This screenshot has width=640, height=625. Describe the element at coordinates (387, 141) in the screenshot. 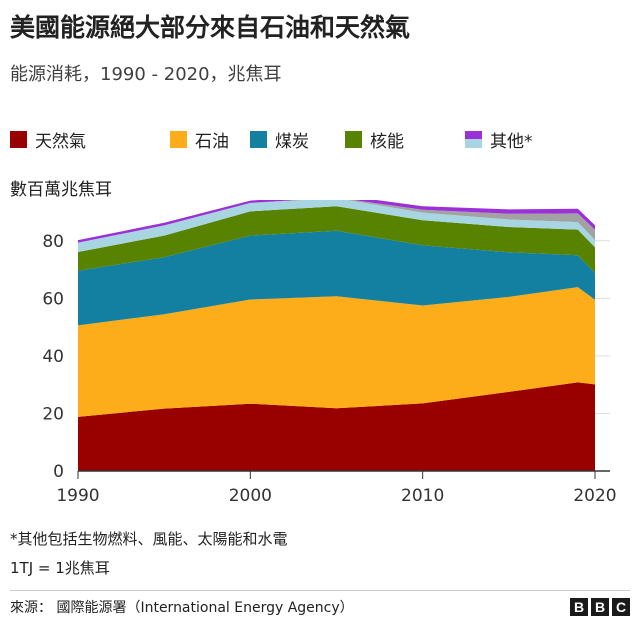

I see `legend-label-nuclear: 核能` at that location.